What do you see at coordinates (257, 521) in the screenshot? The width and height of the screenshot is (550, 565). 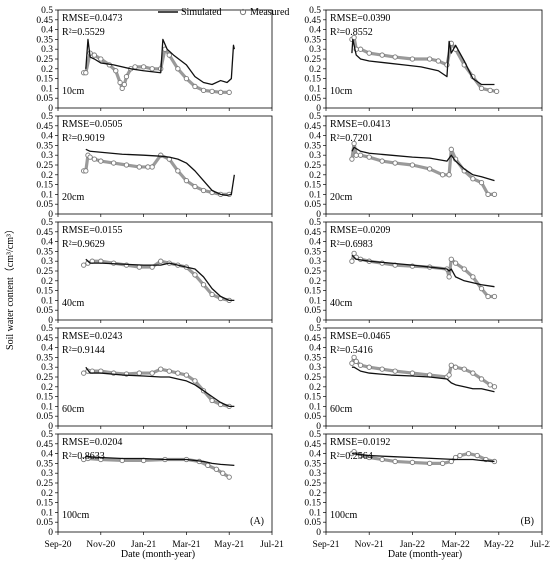 I see `panel-letter: (A)` at bounding box center [257, 521].